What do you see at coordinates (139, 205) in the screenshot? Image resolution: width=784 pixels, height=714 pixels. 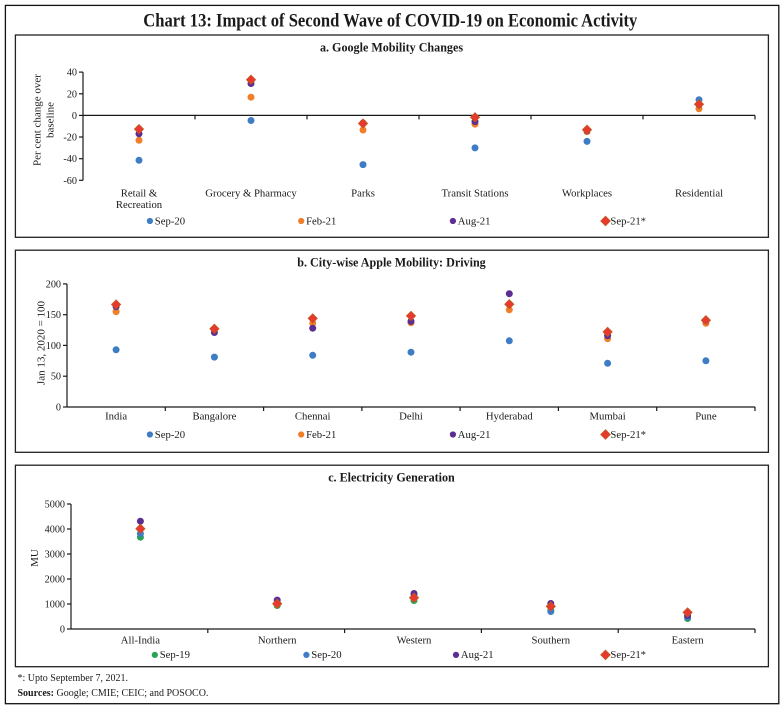 I see `svg-text: Recreation` at bounding box center [139, 205].